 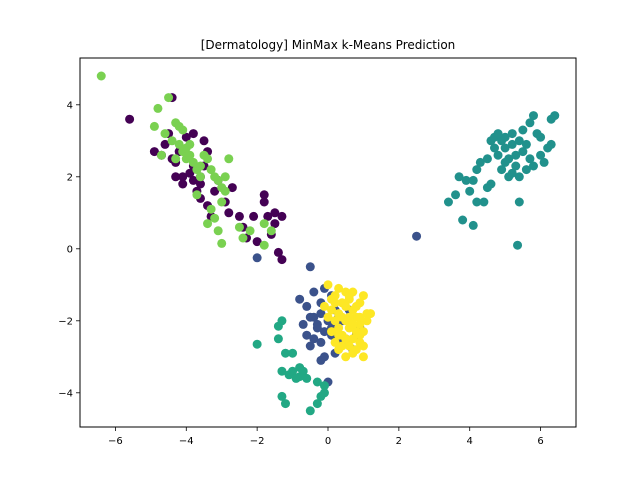 What do you see at coordinates (70, 249) in the screenshot?
I see `y-tick-label-2: 0` at bounding box center [70, 249].